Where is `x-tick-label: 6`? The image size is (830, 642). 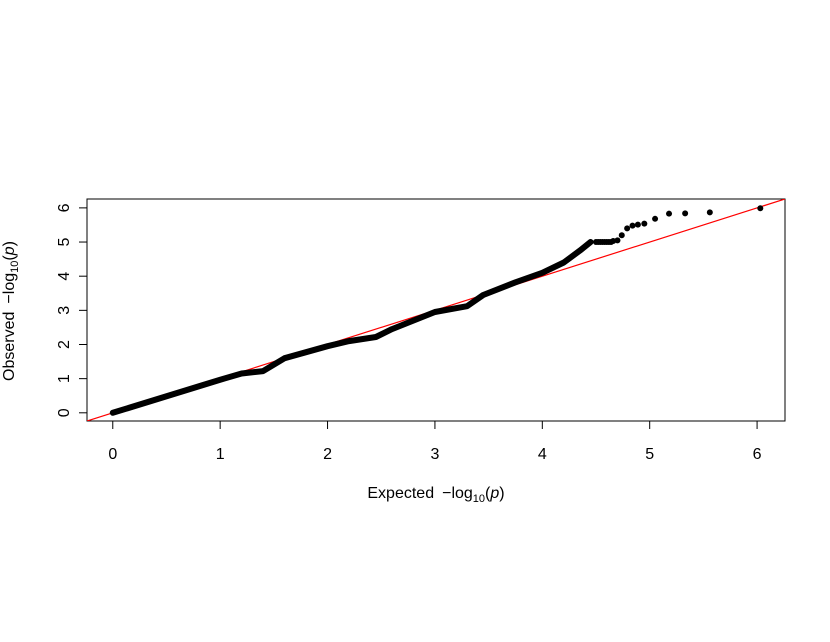
x-tick-label: 6 is located at coordinates (757, 454).